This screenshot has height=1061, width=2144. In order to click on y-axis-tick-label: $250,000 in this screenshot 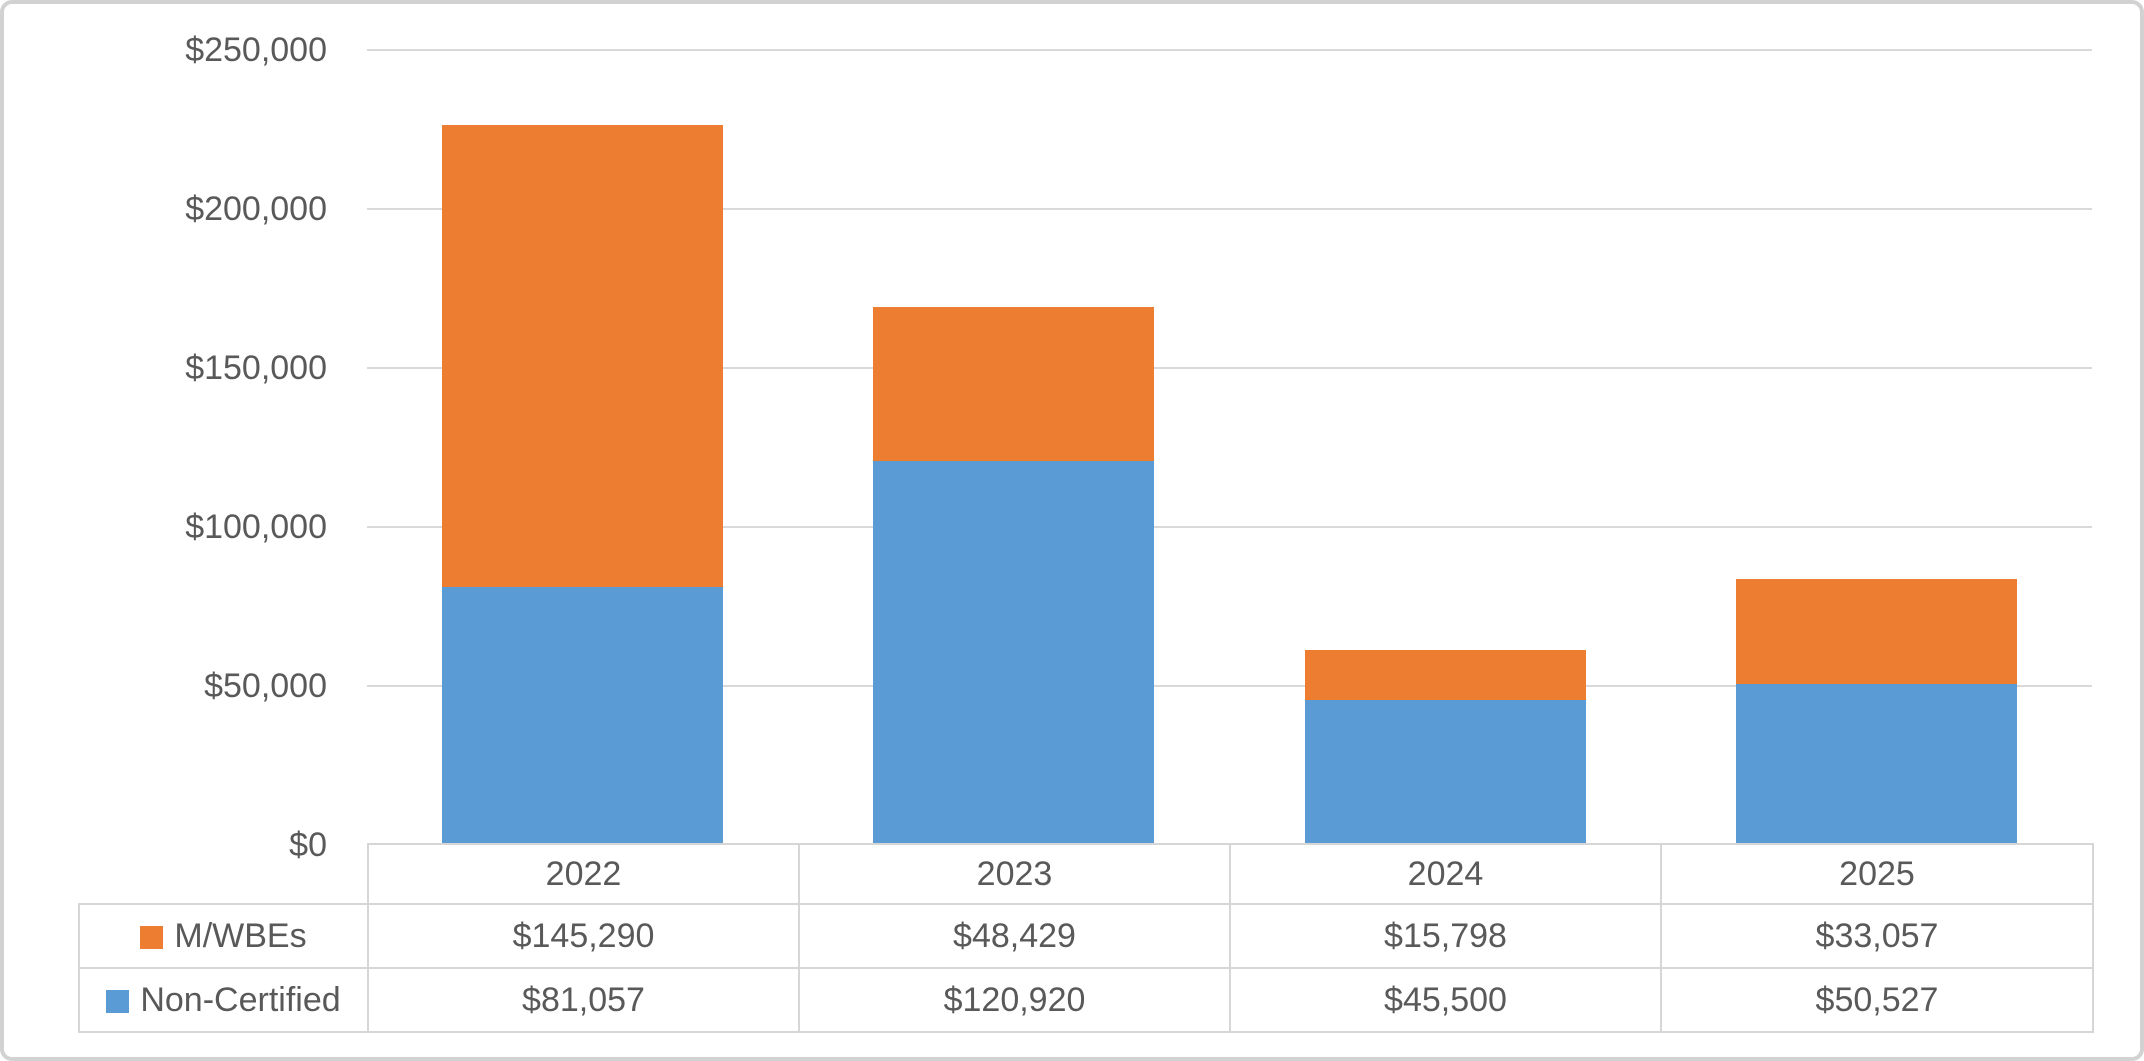, I will do `click(256, 50)`.